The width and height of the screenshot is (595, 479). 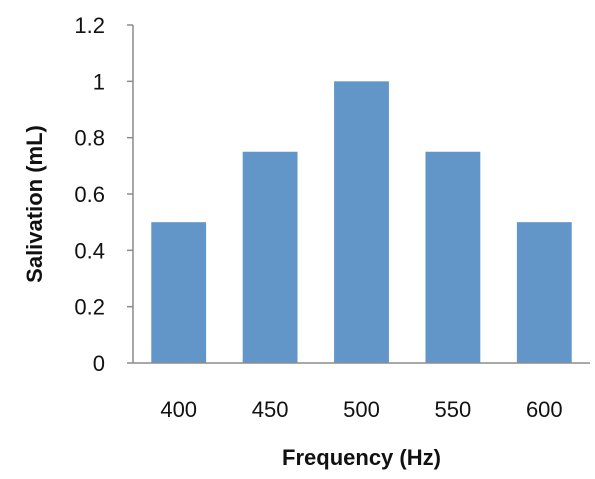 What do you see at coordinates (270, 409) in the screenshot?
I see `x-tick-label: 450` at bounding box center [270, 409].